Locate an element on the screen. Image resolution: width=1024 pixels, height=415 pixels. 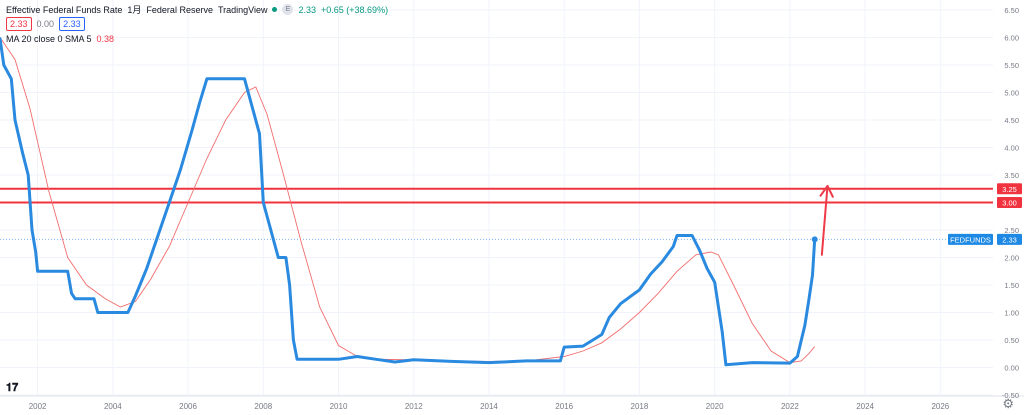
x-tick-label: 2002 is located at coordinates (38, 406).